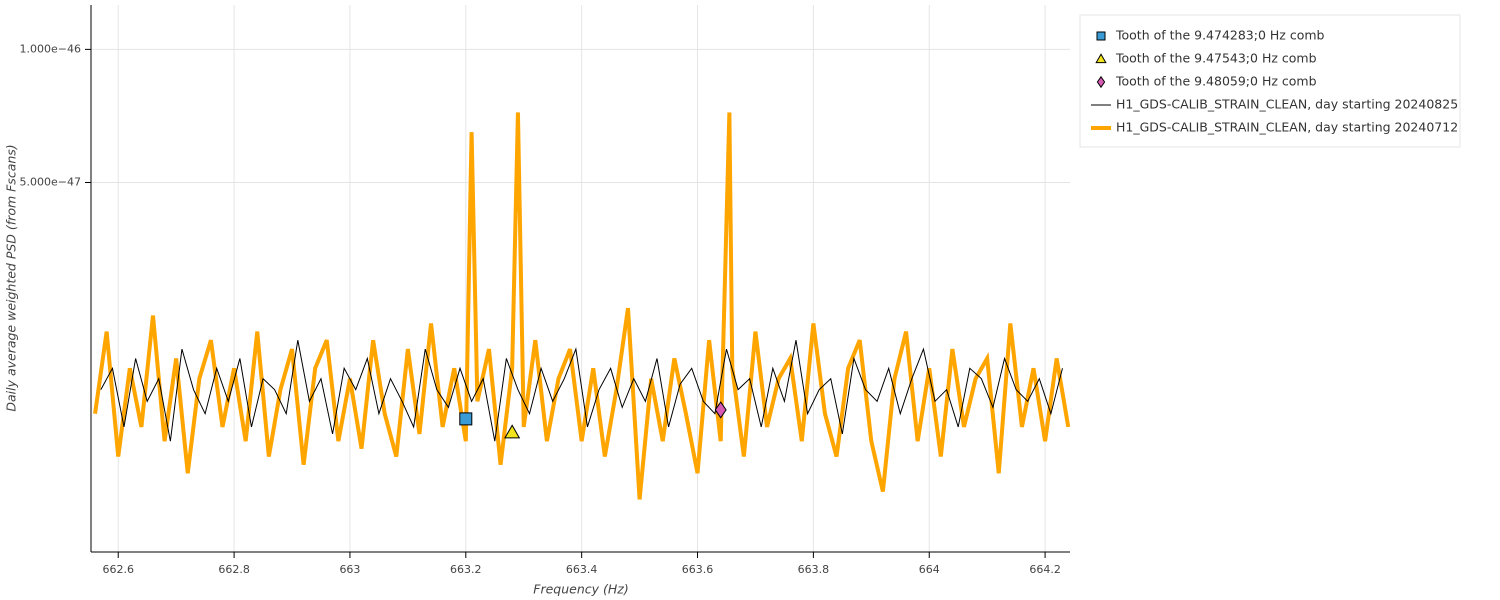 This screenshot has width=1500, height=600. I want to click on x-tick-label: 663.8, so click(814, 569).